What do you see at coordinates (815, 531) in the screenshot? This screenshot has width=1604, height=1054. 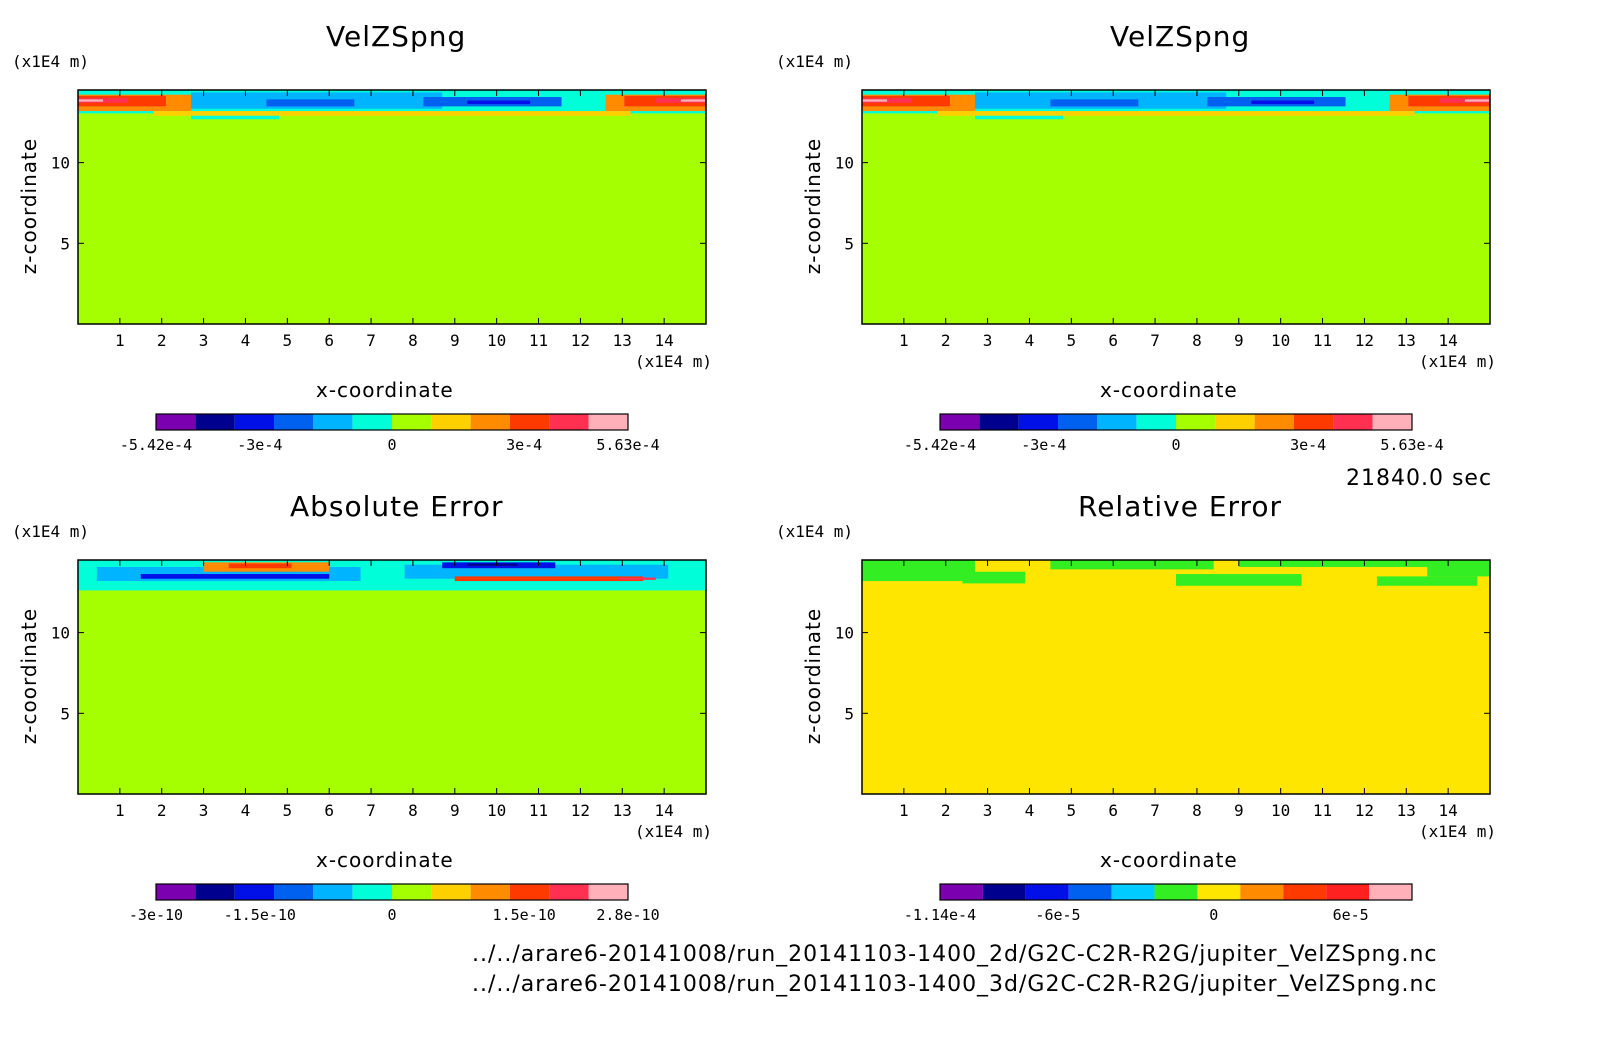 I see `y-unit-label: (x1E4 m)` at bounding box center [815, 531].